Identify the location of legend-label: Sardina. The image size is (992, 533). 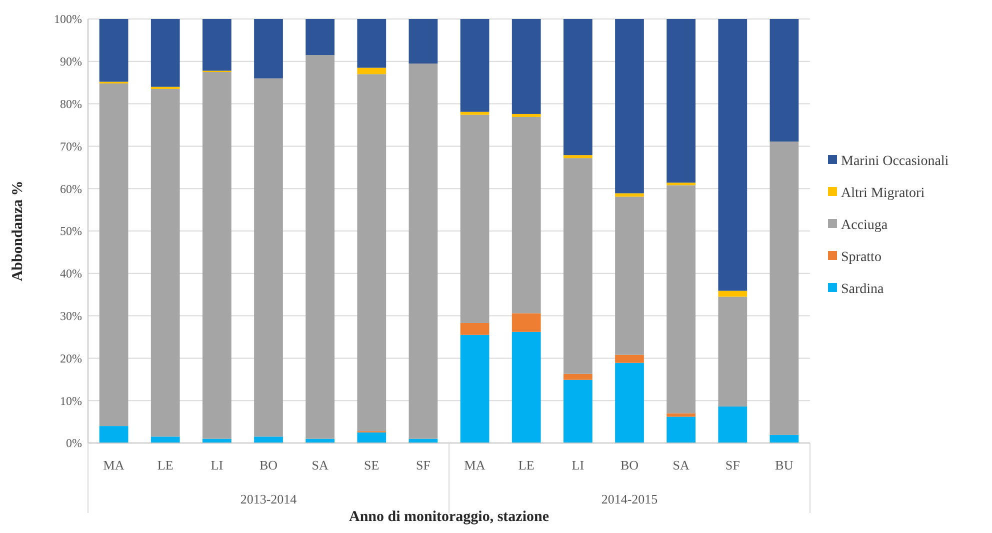
(863, 289).